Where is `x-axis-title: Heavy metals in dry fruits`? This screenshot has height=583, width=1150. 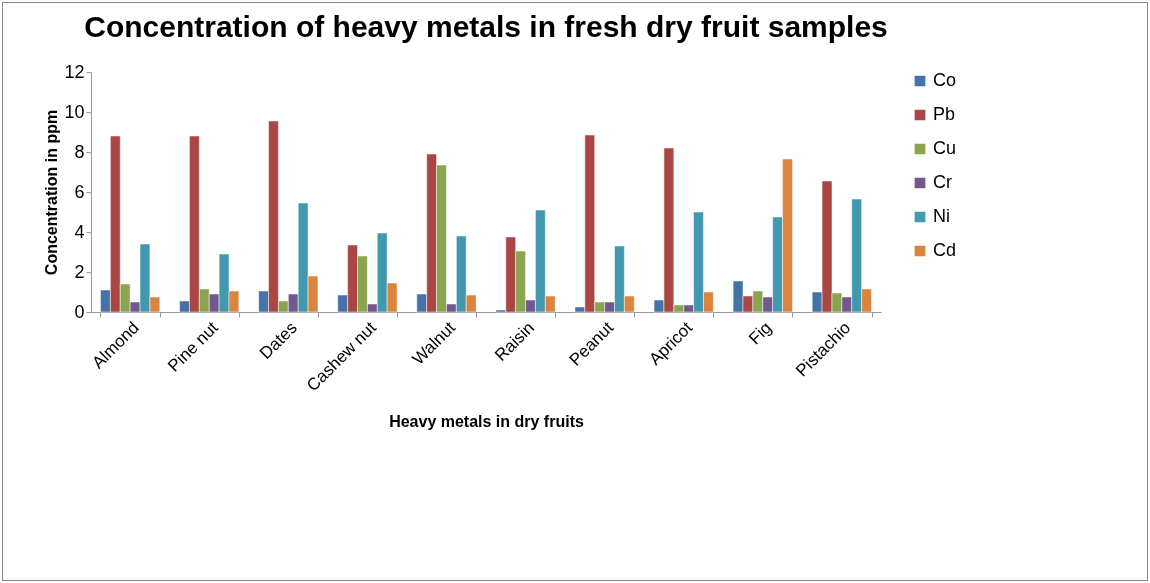 x-axis-title: Heavy metals in dry fruits is located at coordinates (486, 422).